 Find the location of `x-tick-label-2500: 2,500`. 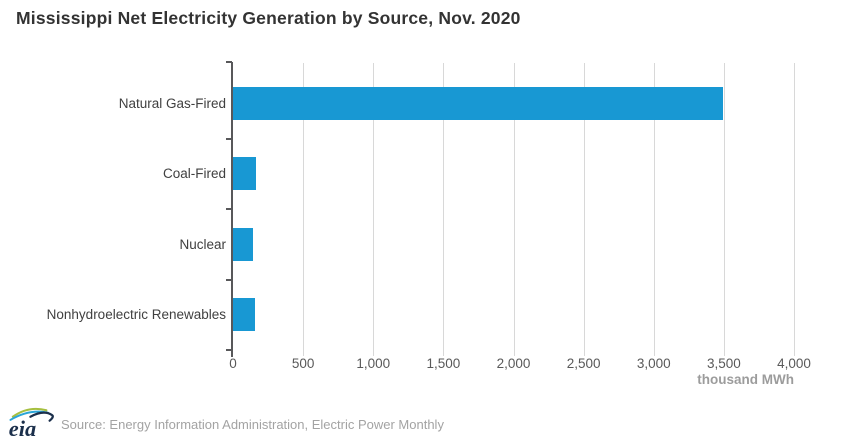

x-tick-label-2500: 2,500 is located at coordinates (583, 363).